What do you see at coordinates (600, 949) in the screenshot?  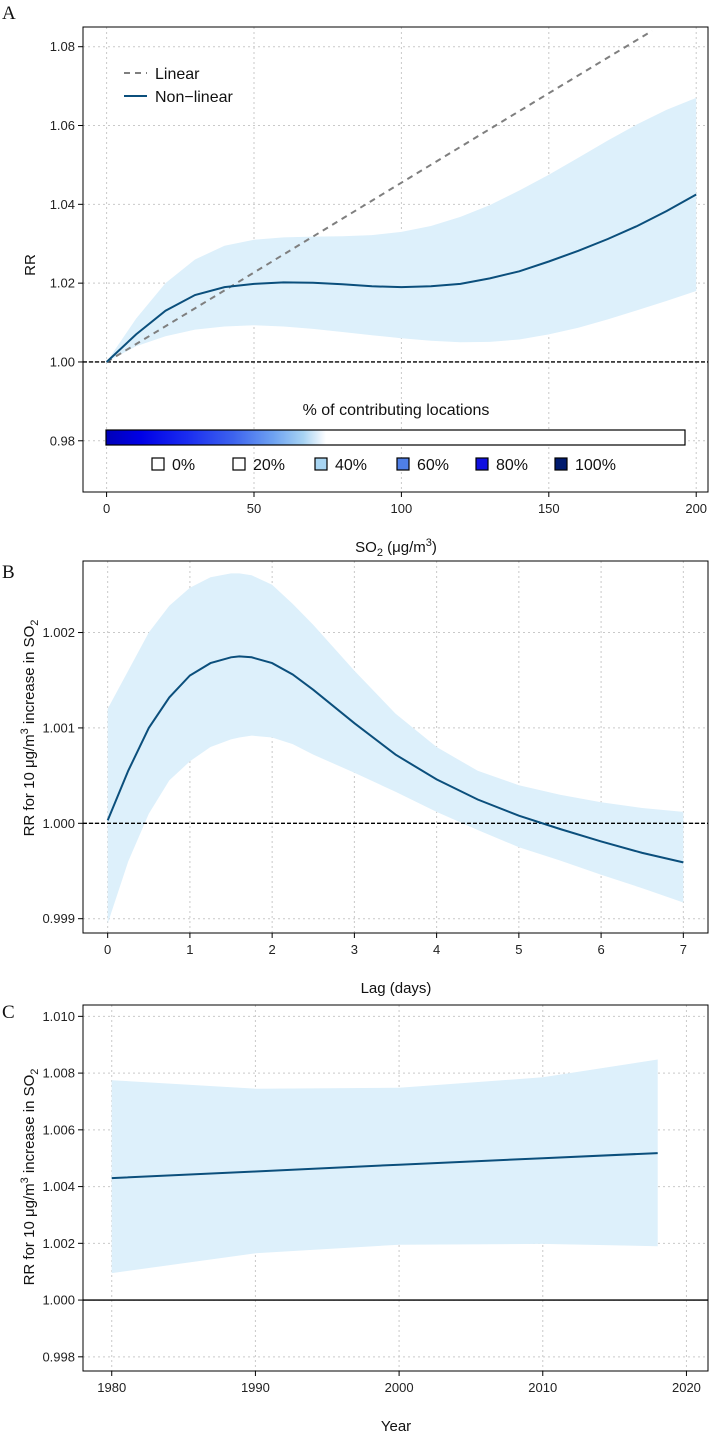 I see `x-tick-label: 6` at bounding box center [600, 949].